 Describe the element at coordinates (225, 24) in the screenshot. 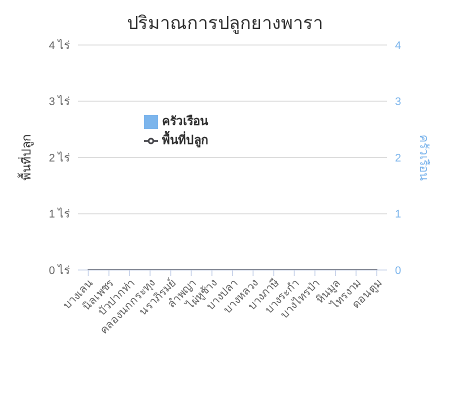

I see `chart-title: ปริมาณการปลูกยางพารา` at that location.